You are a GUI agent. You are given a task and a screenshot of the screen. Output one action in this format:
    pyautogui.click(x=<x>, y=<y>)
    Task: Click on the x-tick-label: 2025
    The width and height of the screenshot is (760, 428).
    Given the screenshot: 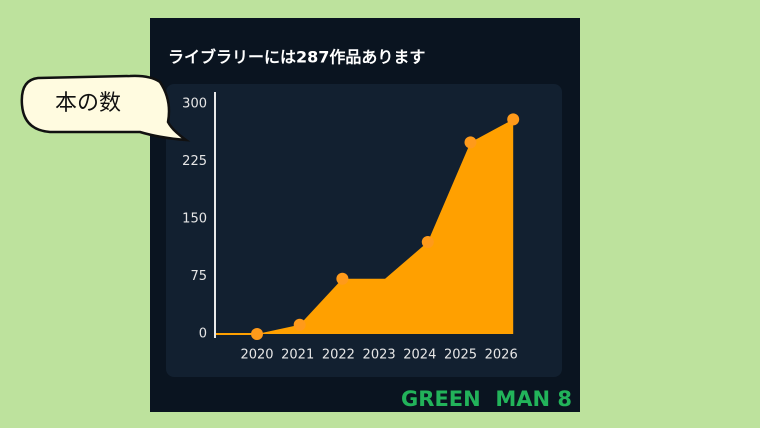 What is the action you would take?
    pyautogui.click(x=460, y=355)
    